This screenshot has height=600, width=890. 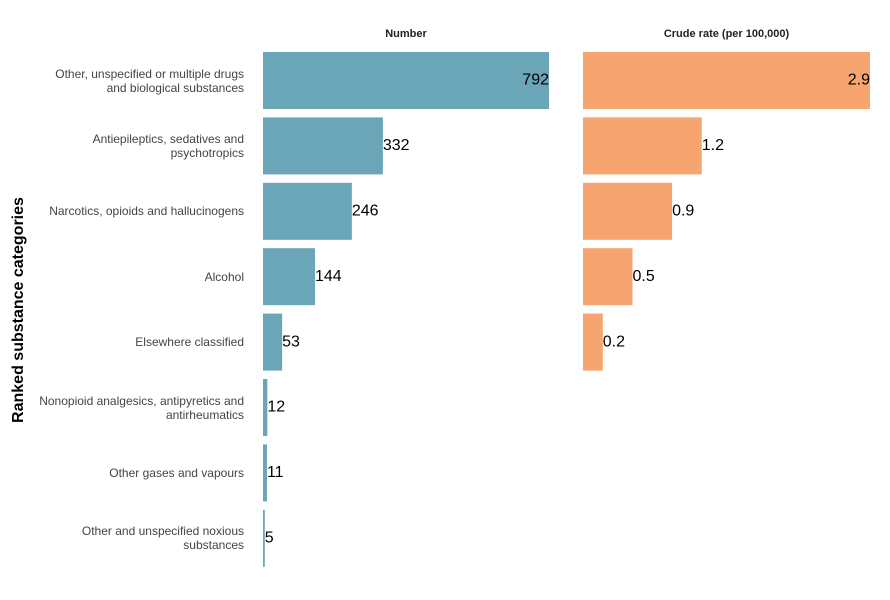 What do you see at coordinates (176, 472) in the screenshot?
I see `y-tick-label: Other gases and vapours` at bounding box center [176, 472].